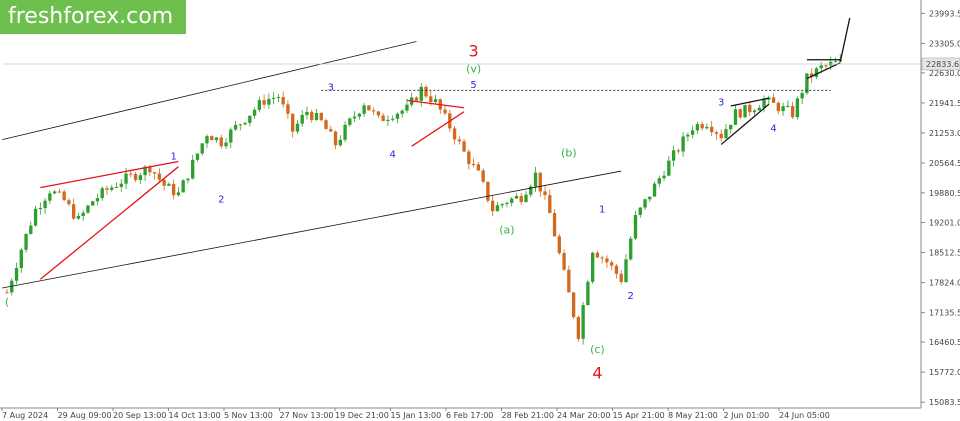 Image resolution: width=960 pixels, height=421 pixels. What do you see at coordinates (528, 415) in the screenshot?
I see `time-tick-label: 28 Feb 21:00` at bounding box center [528, 415].